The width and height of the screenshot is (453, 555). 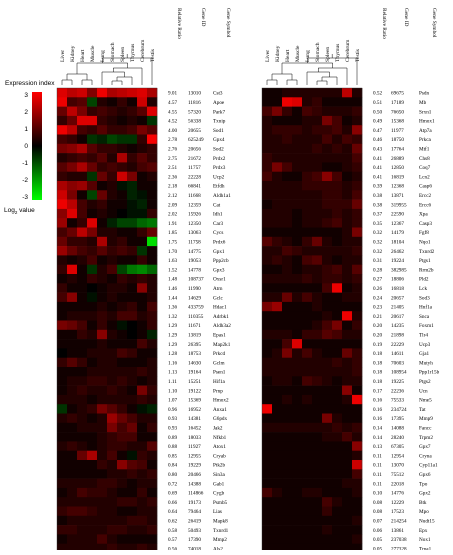 What do you see at coordinates (194, 410) in the screenshot?
I see `gene-id-value: 16952` at bounding box center [194, 410].